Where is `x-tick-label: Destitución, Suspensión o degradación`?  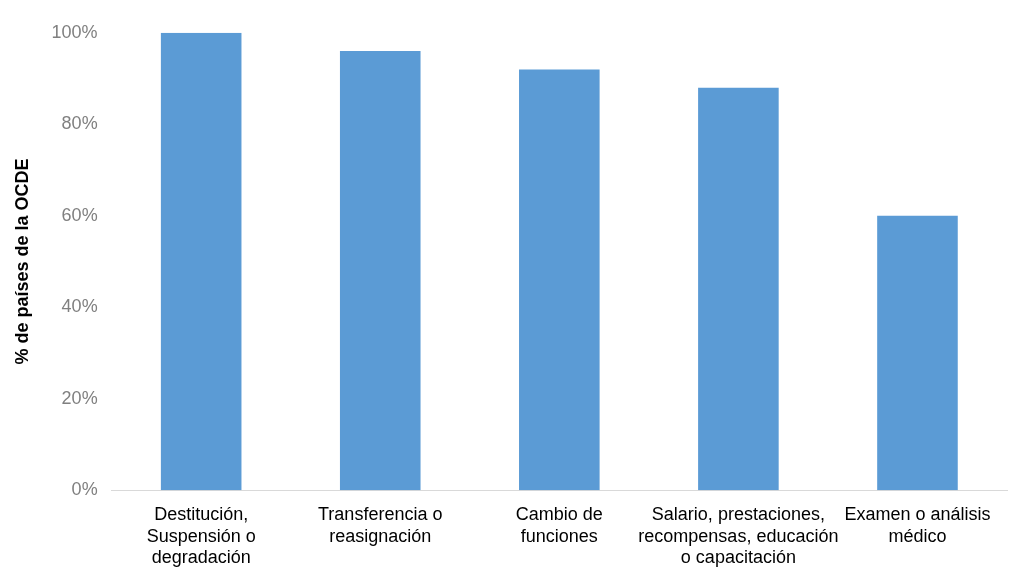 x-tick-label: Destitución, Suspensión o degradación is located at coordinates (201, 535).